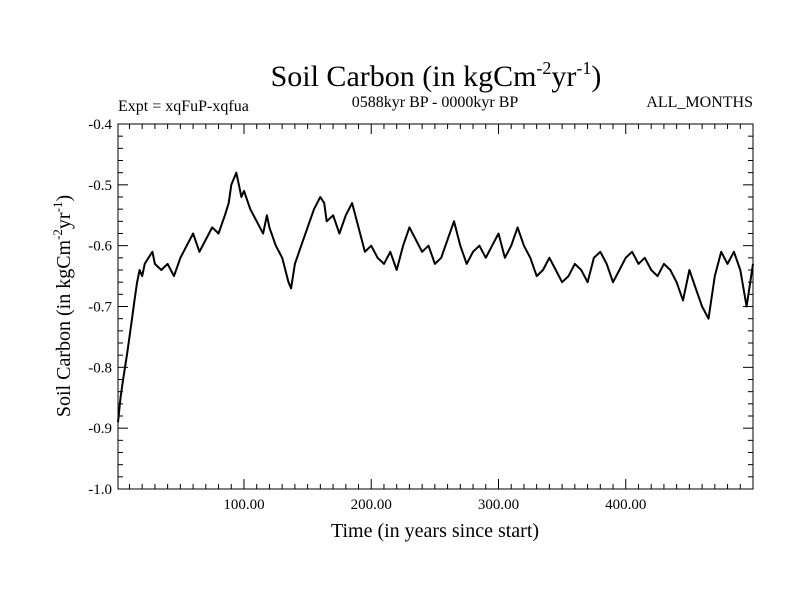  I want to click on months-label: ALL_MONTHS, so click(699, 102).